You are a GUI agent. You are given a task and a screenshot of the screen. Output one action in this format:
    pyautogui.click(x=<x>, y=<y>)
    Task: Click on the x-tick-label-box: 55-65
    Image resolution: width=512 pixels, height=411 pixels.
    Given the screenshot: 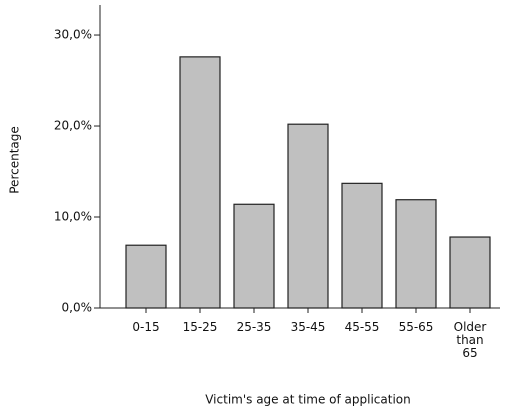 What is the action you would take?
    pyautogui.click(x=416, y=327)
    